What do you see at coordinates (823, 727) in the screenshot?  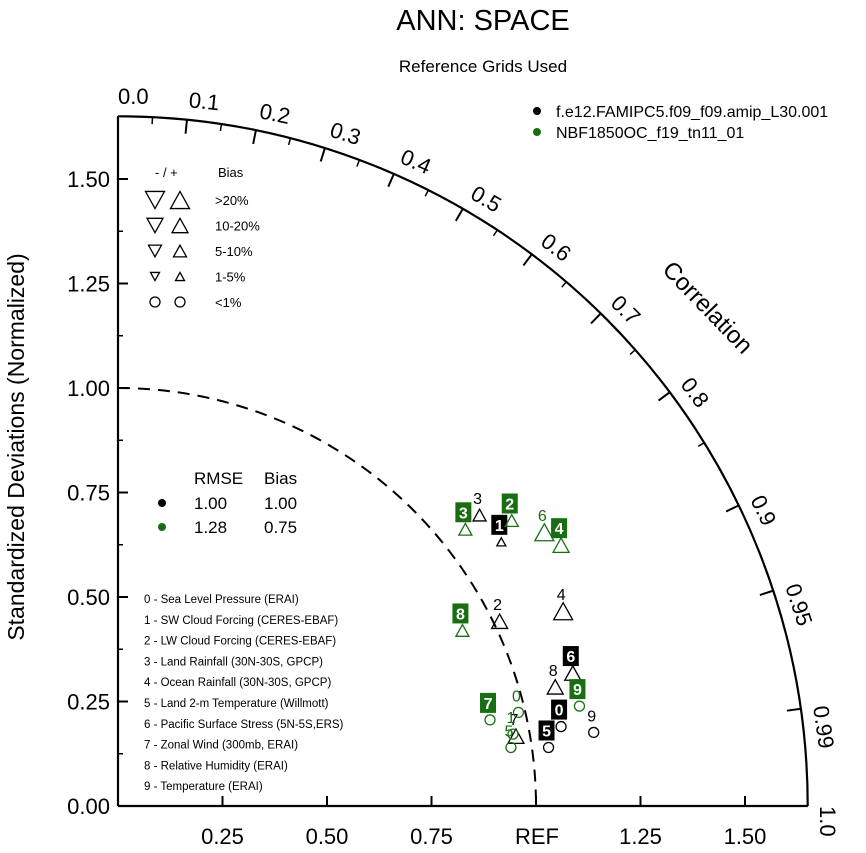 I see `corr-tick-label: 0.99` at bounding box center [823, 727].